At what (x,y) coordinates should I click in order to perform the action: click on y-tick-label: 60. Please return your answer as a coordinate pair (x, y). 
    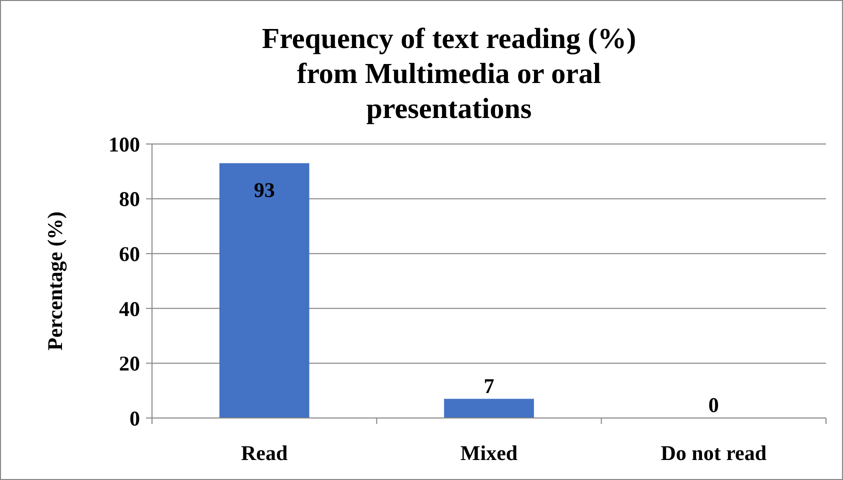
    Looking at the image, I should click on (129, 254).